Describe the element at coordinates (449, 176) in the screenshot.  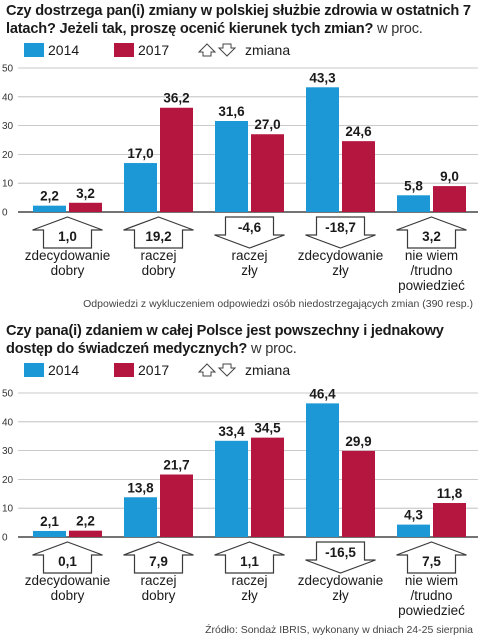
I see `bar-value-label: 9,0` at that location.